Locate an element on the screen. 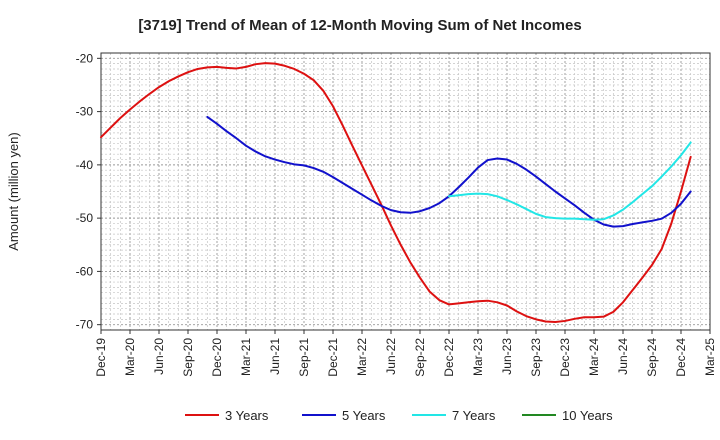 The height and width of the screenshot is (440, 720). legend-label: 10 Years is located at coordinates (587, 415).